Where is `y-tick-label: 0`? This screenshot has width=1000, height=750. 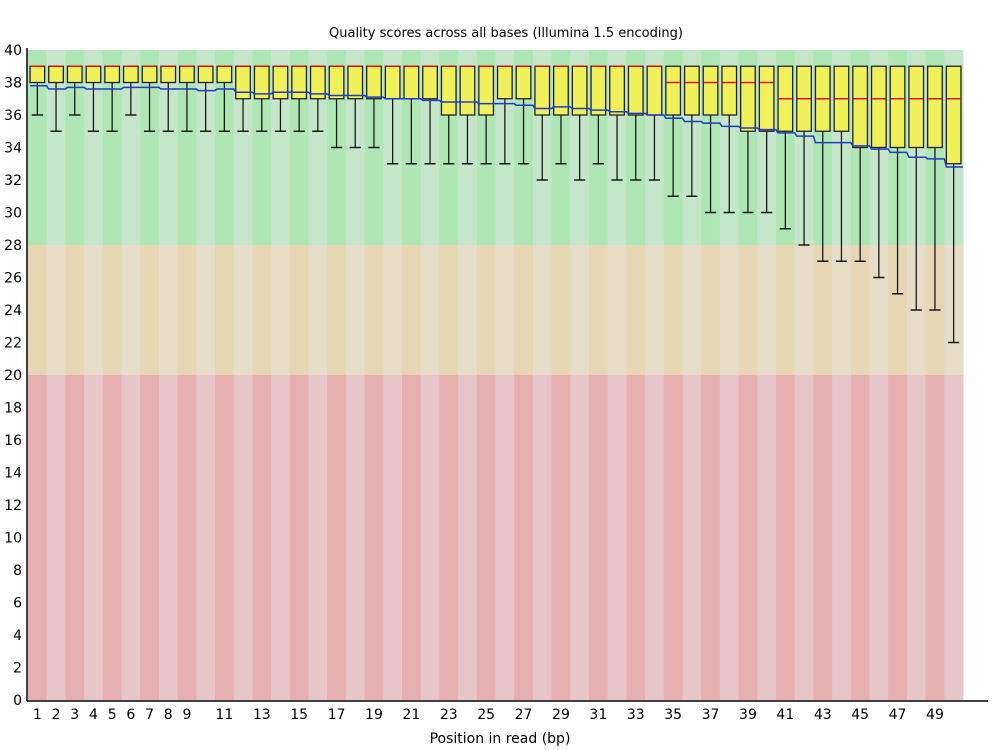
y-tick-label: 0 is located at coordinates (17, 701).